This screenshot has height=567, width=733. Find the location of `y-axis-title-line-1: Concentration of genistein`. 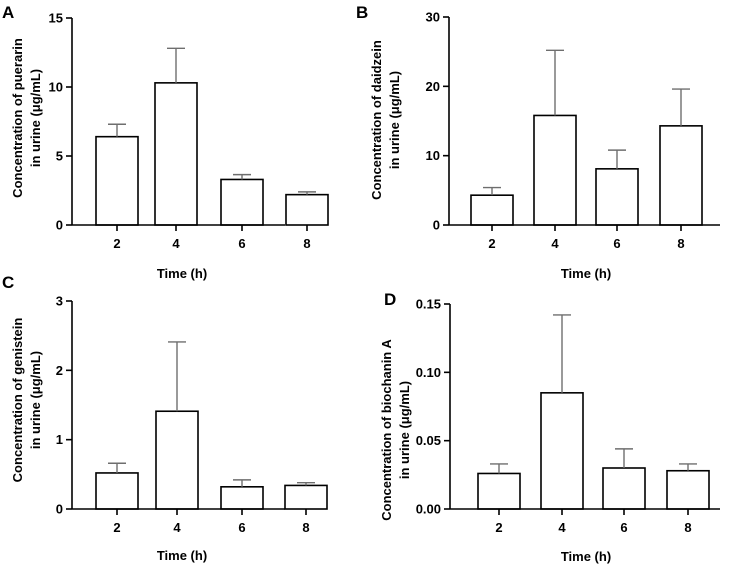

y-axis-title-line-1: Concentration of genistein is located at coordinates (17, 400).